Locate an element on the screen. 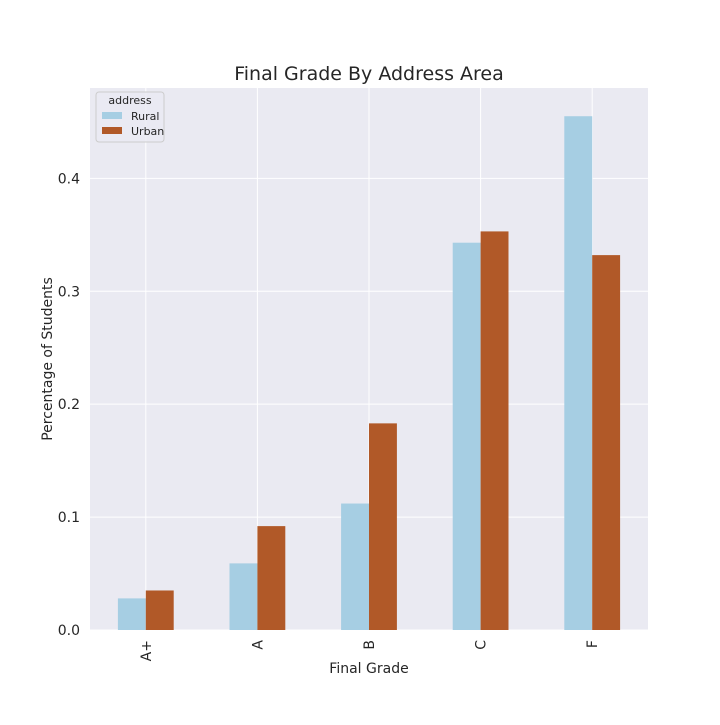 The image size is (720, 725). x-axis-label: Final Grade is located at coordinates (368, 669).